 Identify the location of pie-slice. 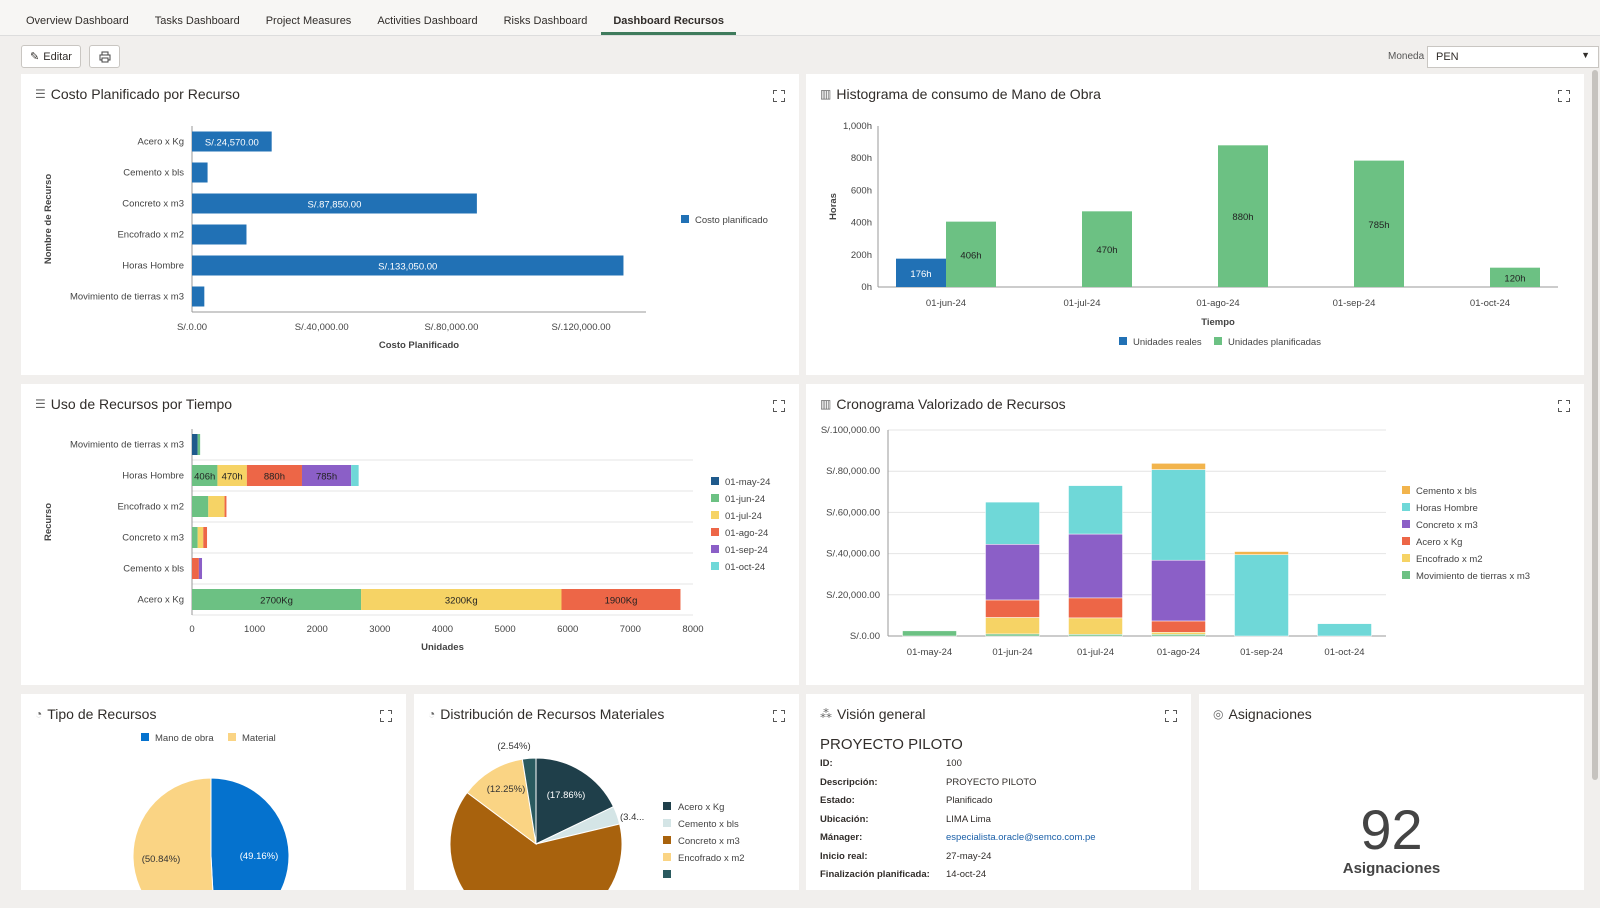
(173, 833).